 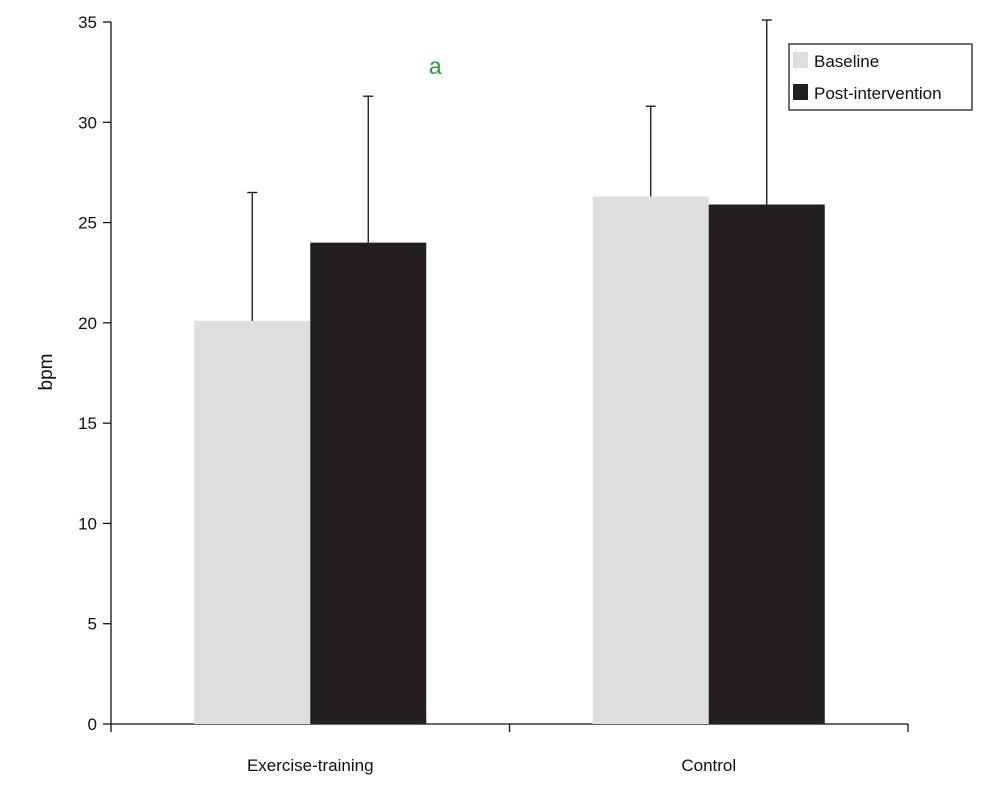 I want to click on y-tick-label: 25, so click(x=87, y=223).